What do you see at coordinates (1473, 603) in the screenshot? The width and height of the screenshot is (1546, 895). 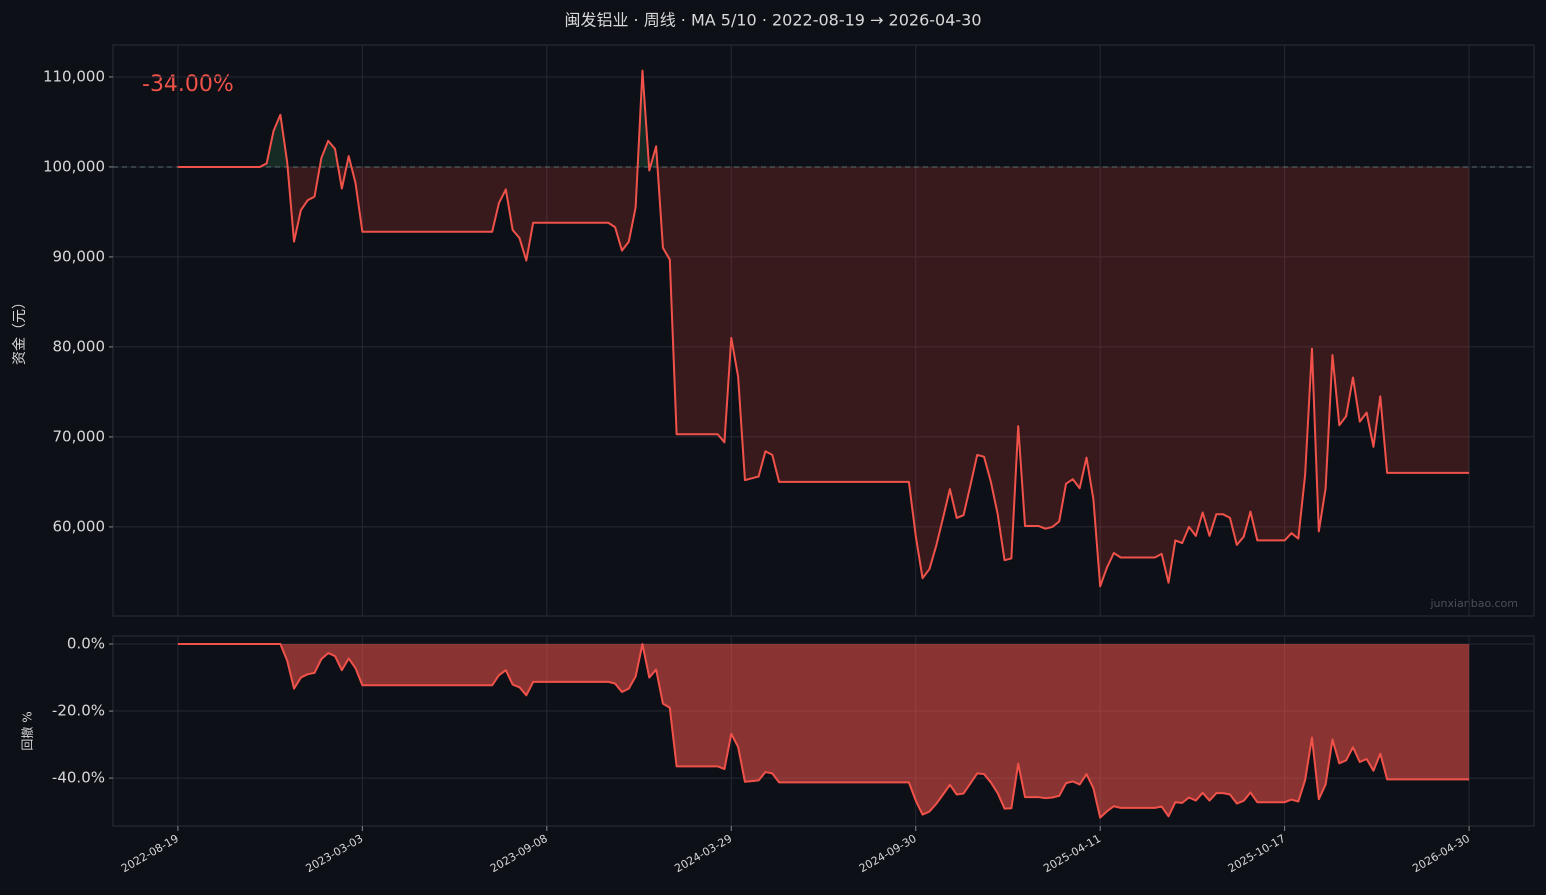 I see `watermark: junxianbao.com` at bounding box center [1473, 603].